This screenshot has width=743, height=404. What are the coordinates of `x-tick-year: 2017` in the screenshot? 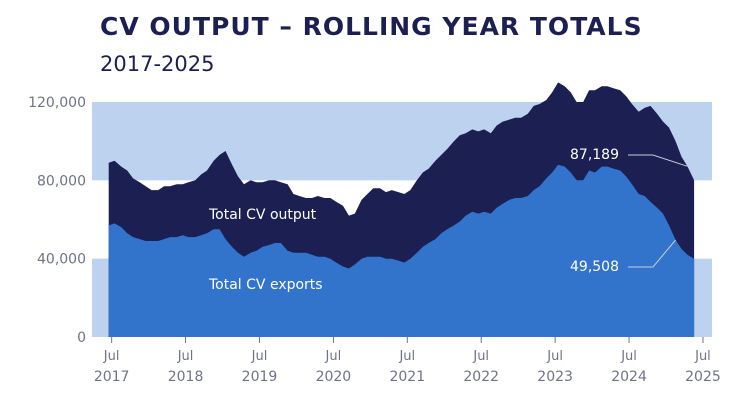 It's located at (112, 377).